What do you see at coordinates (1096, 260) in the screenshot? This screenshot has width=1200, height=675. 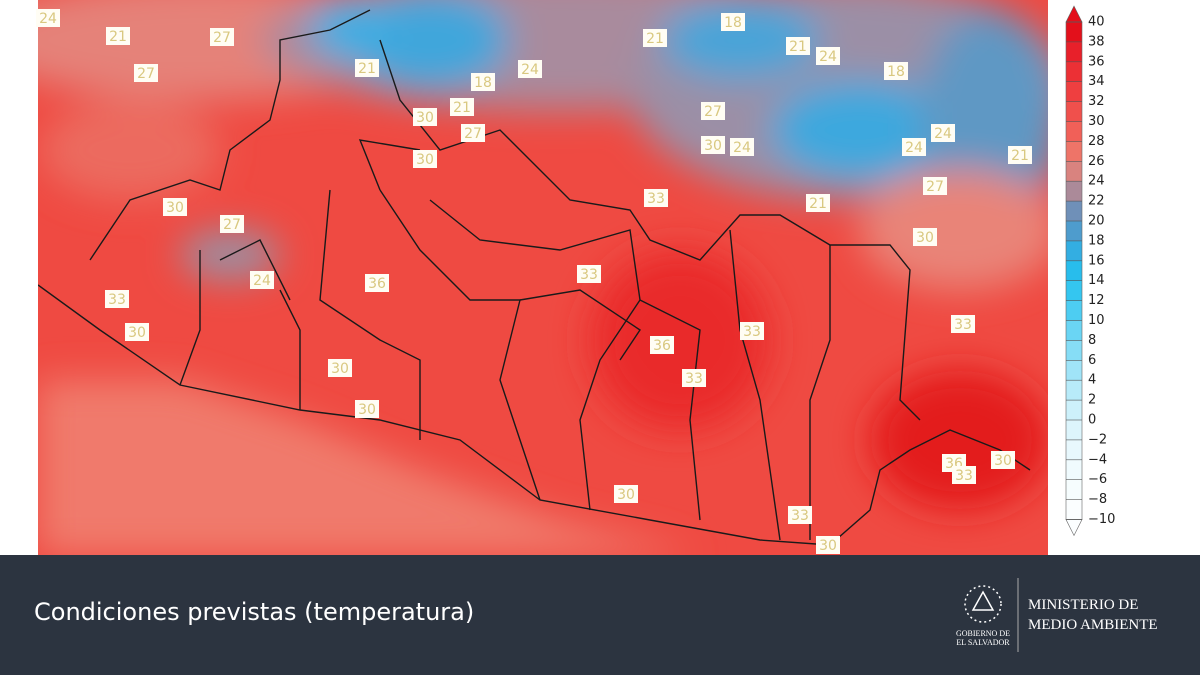 I see `tick-label: 16` at bounding box center [1096, 260].